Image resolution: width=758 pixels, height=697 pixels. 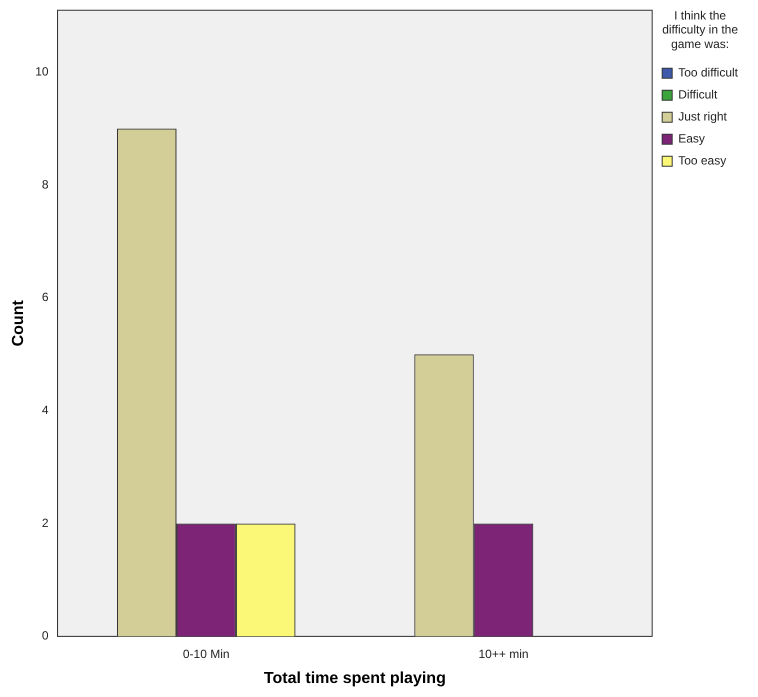 I want to click on x-tick-label: 0-10 Min, so click(x=206, y=653).